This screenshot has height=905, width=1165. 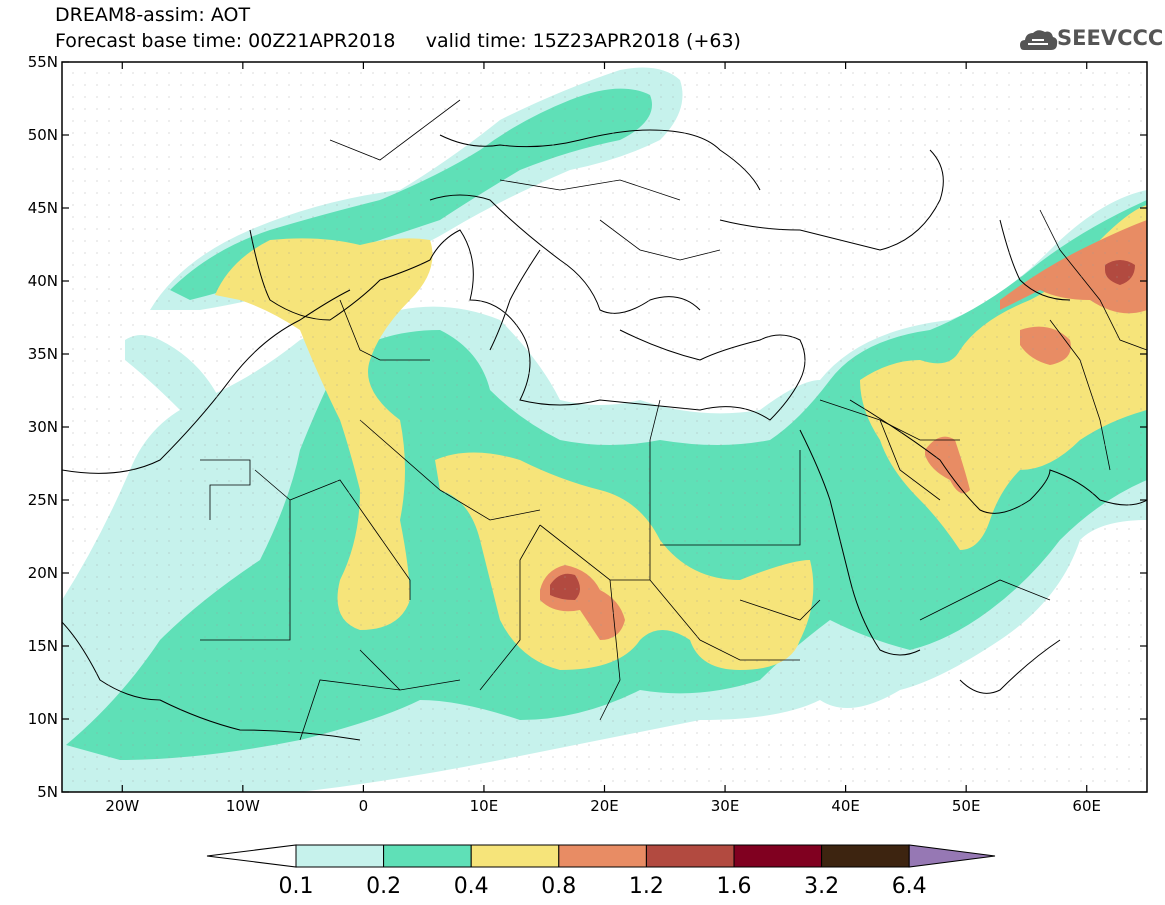 I want to click on lon-tick-label: 40E, so click(x=845, y=806).